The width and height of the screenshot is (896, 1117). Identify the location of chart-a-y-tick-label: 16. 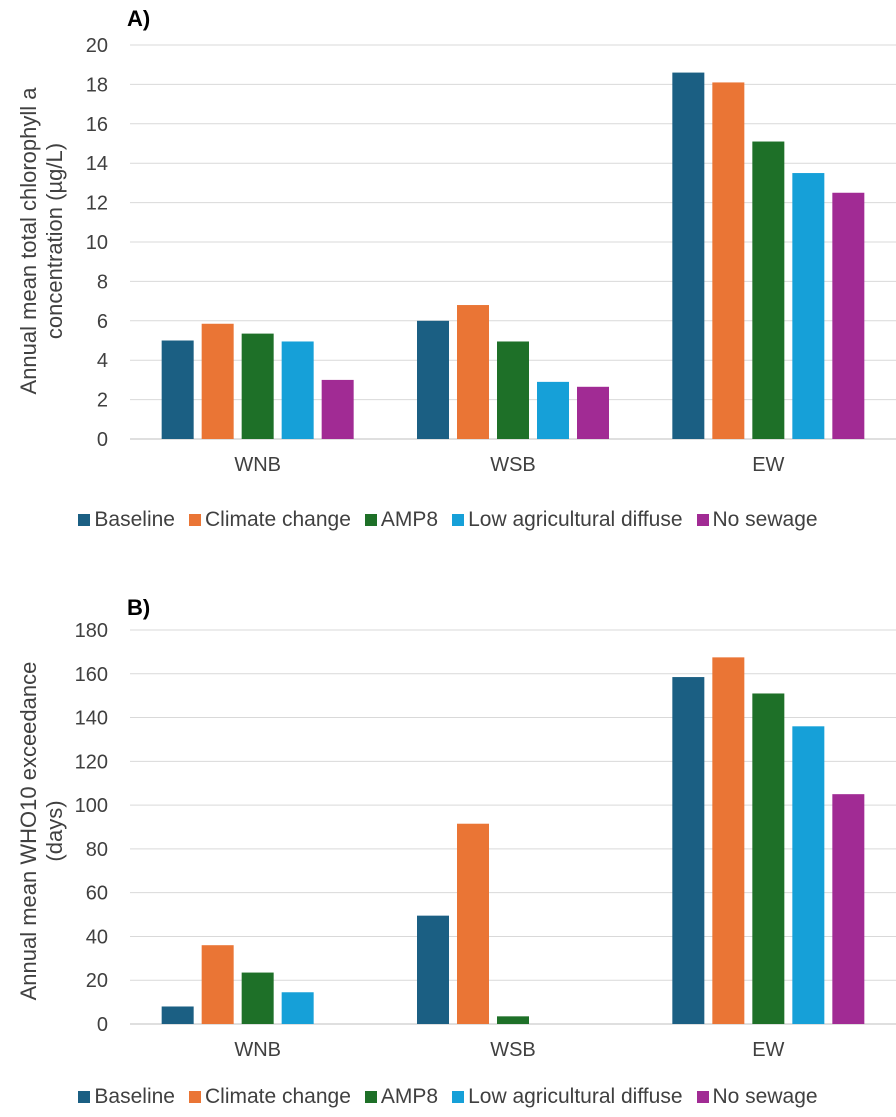
(97, 125).